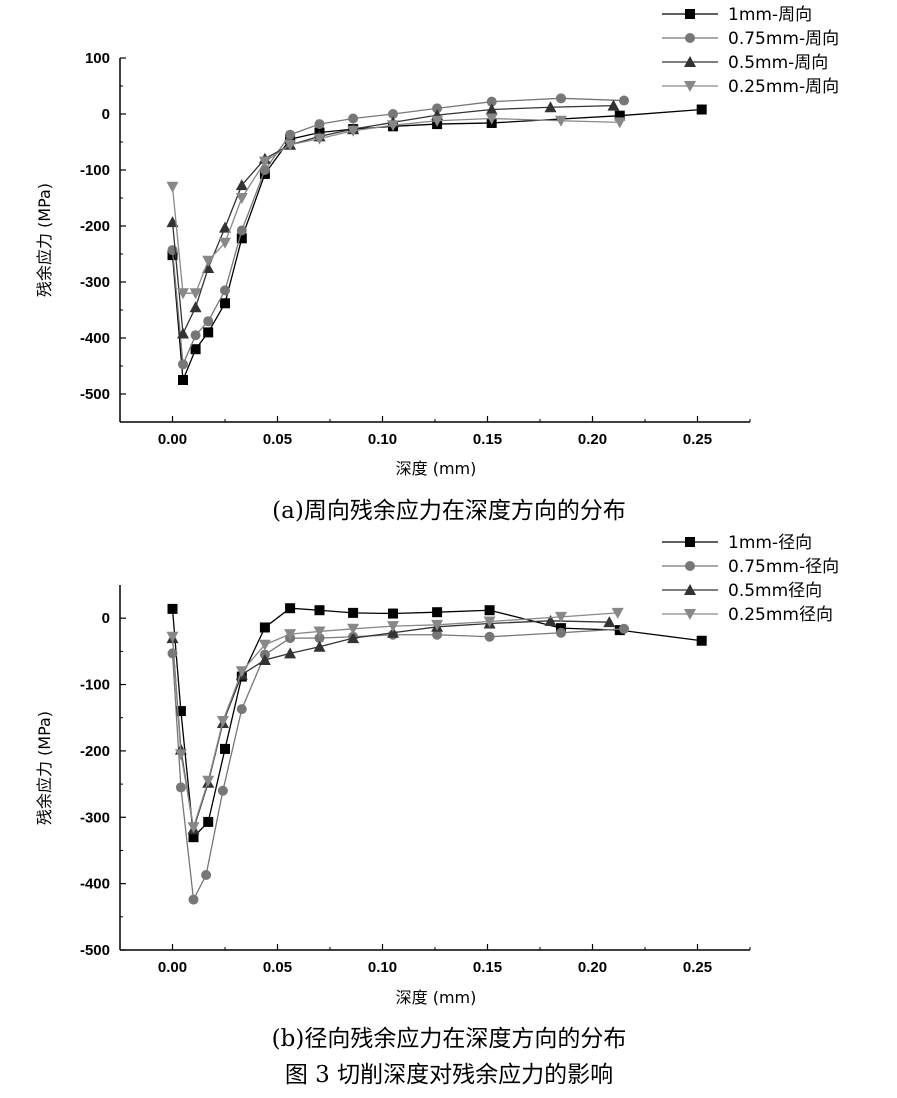  Describe the element at coordinates (780, 615) in the screenshot. I see `legend-label: 0.25mm径向` at that location.